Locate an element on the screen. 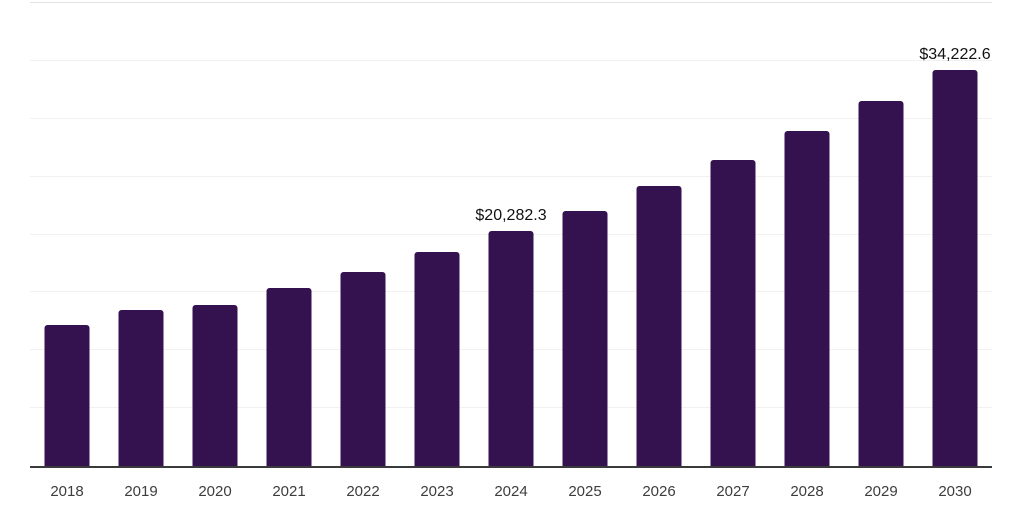  bar-2030 is located at coordinates (955, 267).